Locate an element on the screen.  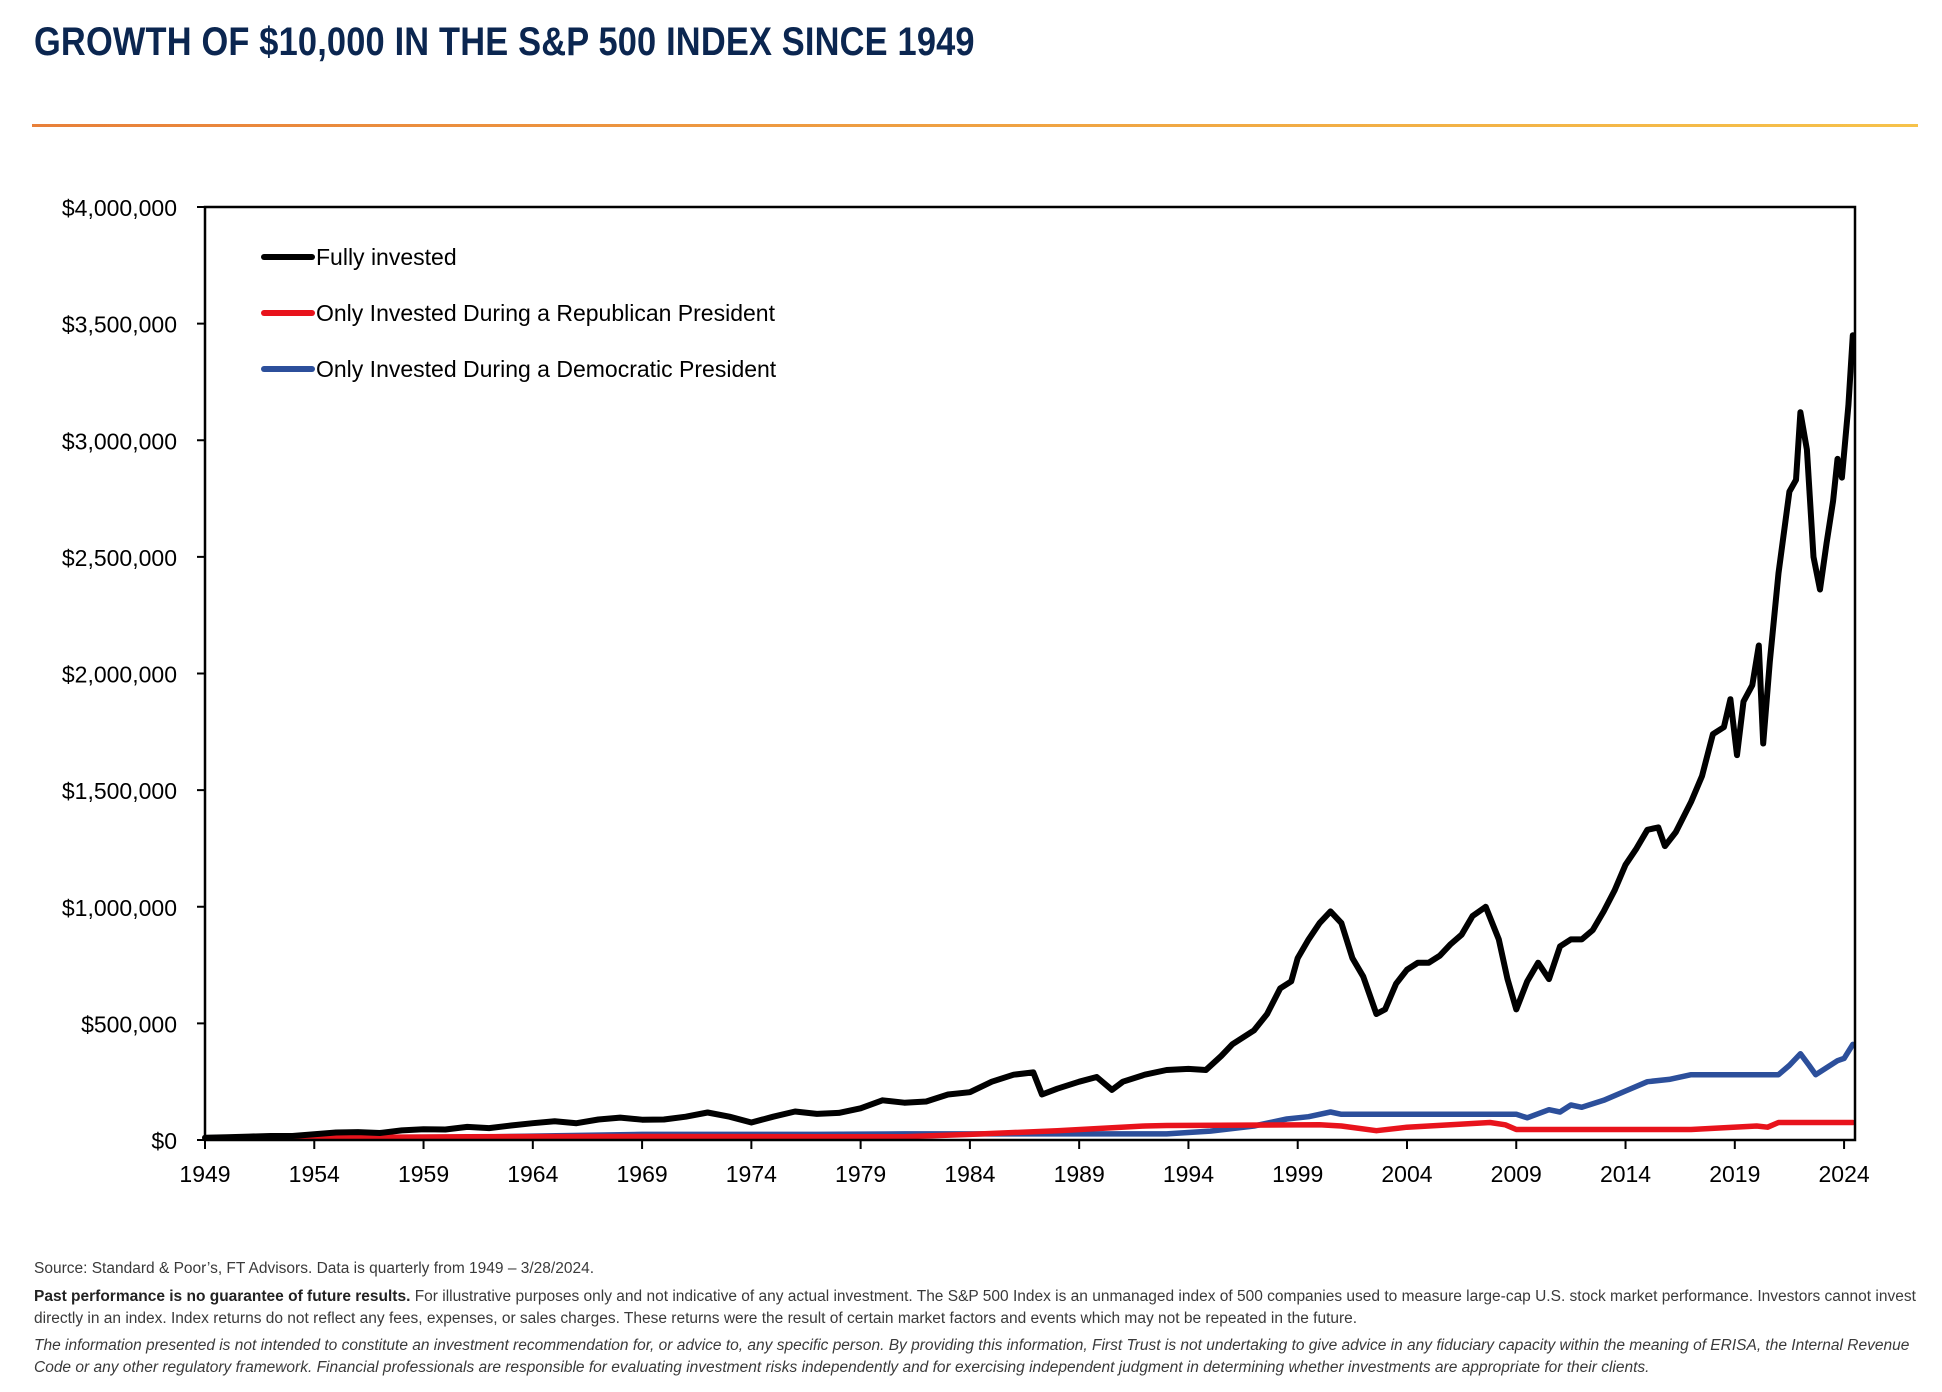
y-tick-label: $1,500,000 is located at coordinates (119, 791).